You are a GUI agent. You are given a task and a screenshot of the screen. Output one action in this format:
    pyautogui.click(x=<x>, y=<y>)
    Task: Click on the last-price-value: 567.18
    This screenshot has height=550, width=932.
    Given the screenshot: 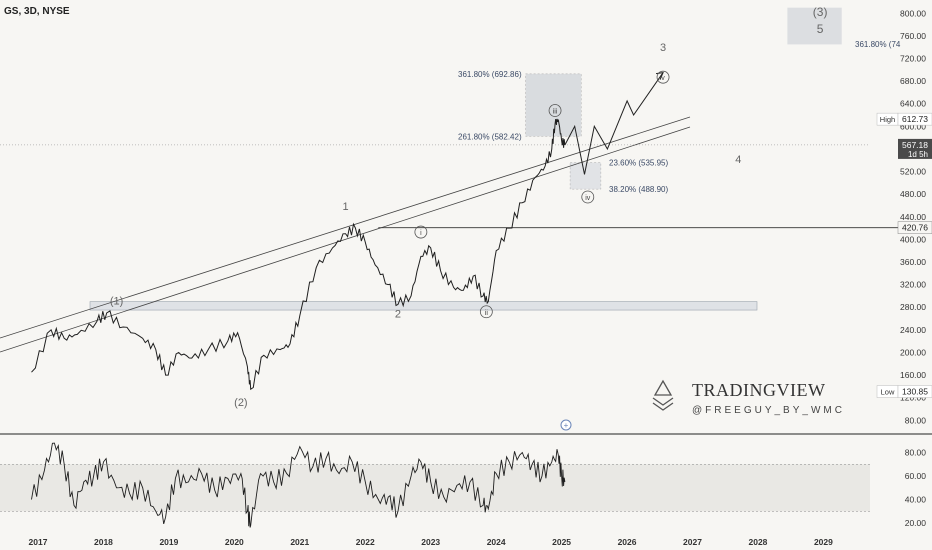 What is the action you would take?
    pyautogui.click(x=915, y=145)
    